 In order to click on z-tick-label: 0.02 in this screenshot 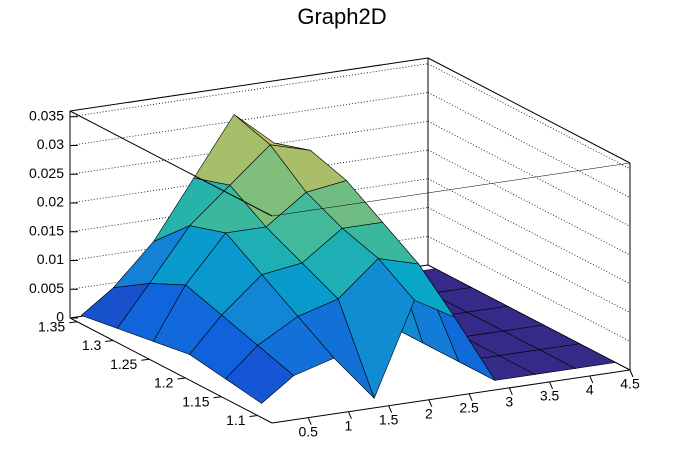, I will do `click(50, 202)`.